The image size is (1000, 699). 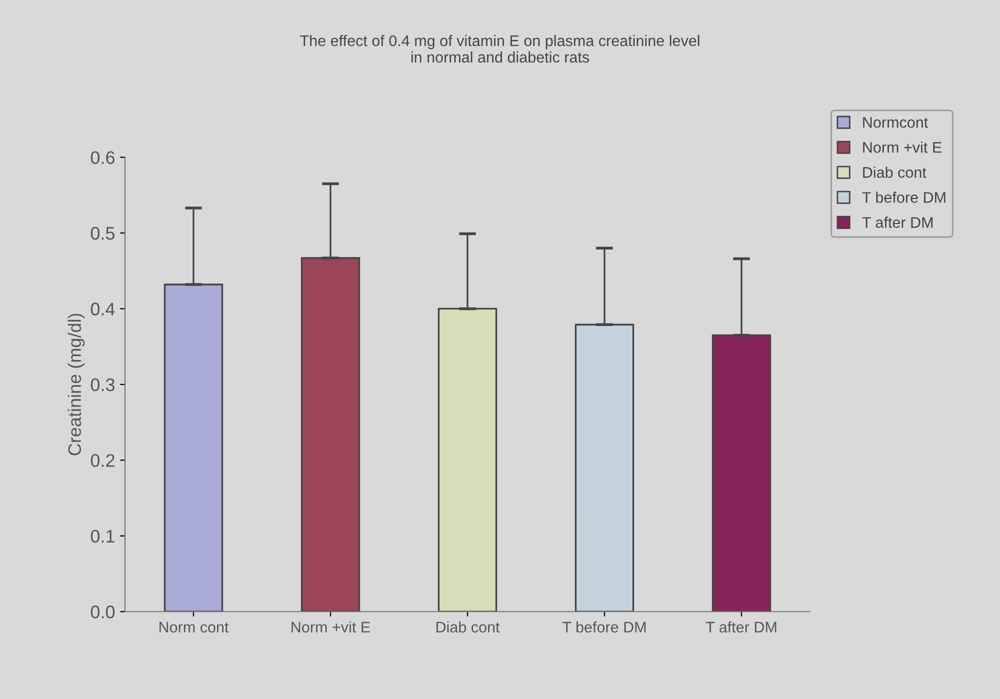 What do you see at coordinates (102, 233) in the screenshot?
I see `y-tick-label: 0.5` at bounding box center [102, 233].